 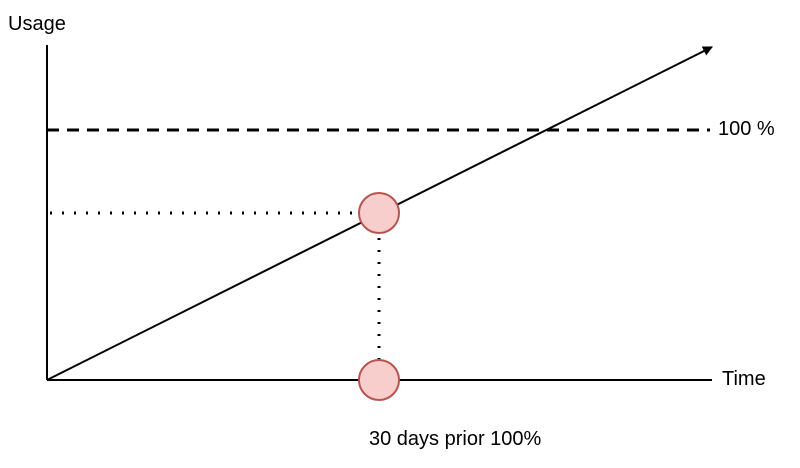 What do you see at coordinates (746, 129) in the screenshot?
I see `threshold-label: 100 %` at bounding box center [746, 129].